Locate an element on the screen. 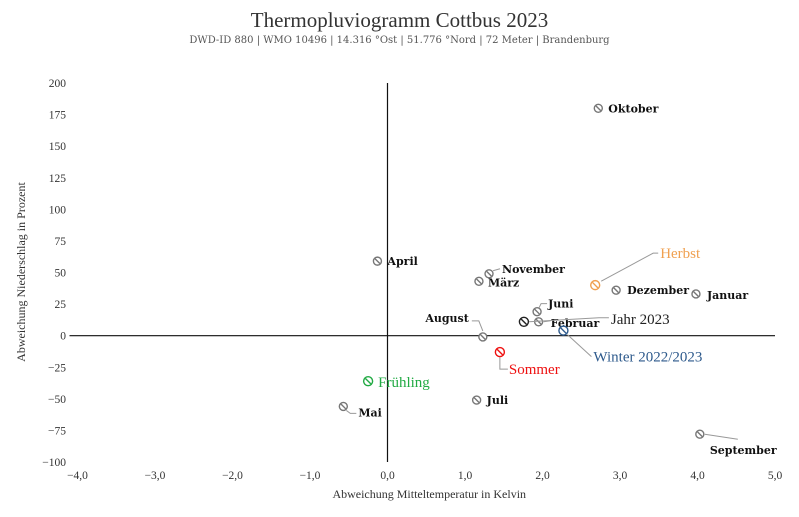  point-label: Januar is located at coordinates (727, 295).